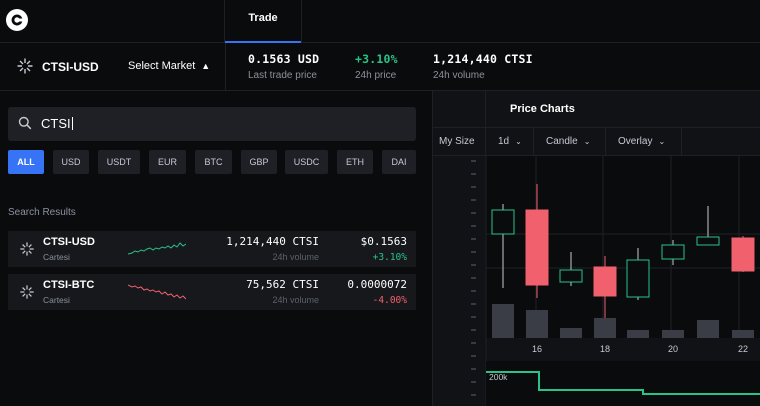 The height and width of the screenshot is (406, 760). I want to click on depth-line, so click(623, 383).